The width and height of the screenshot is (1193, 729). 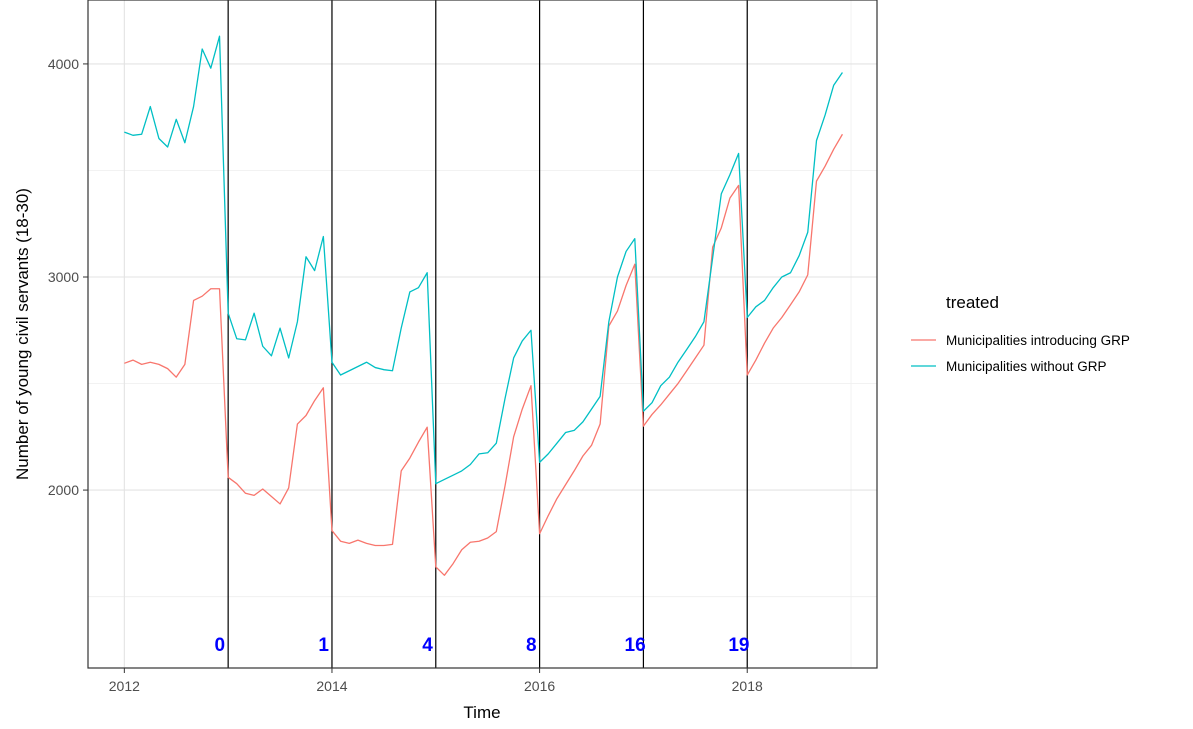 I want to click on x-tick-label: 2018, so click(x=747, y=686).